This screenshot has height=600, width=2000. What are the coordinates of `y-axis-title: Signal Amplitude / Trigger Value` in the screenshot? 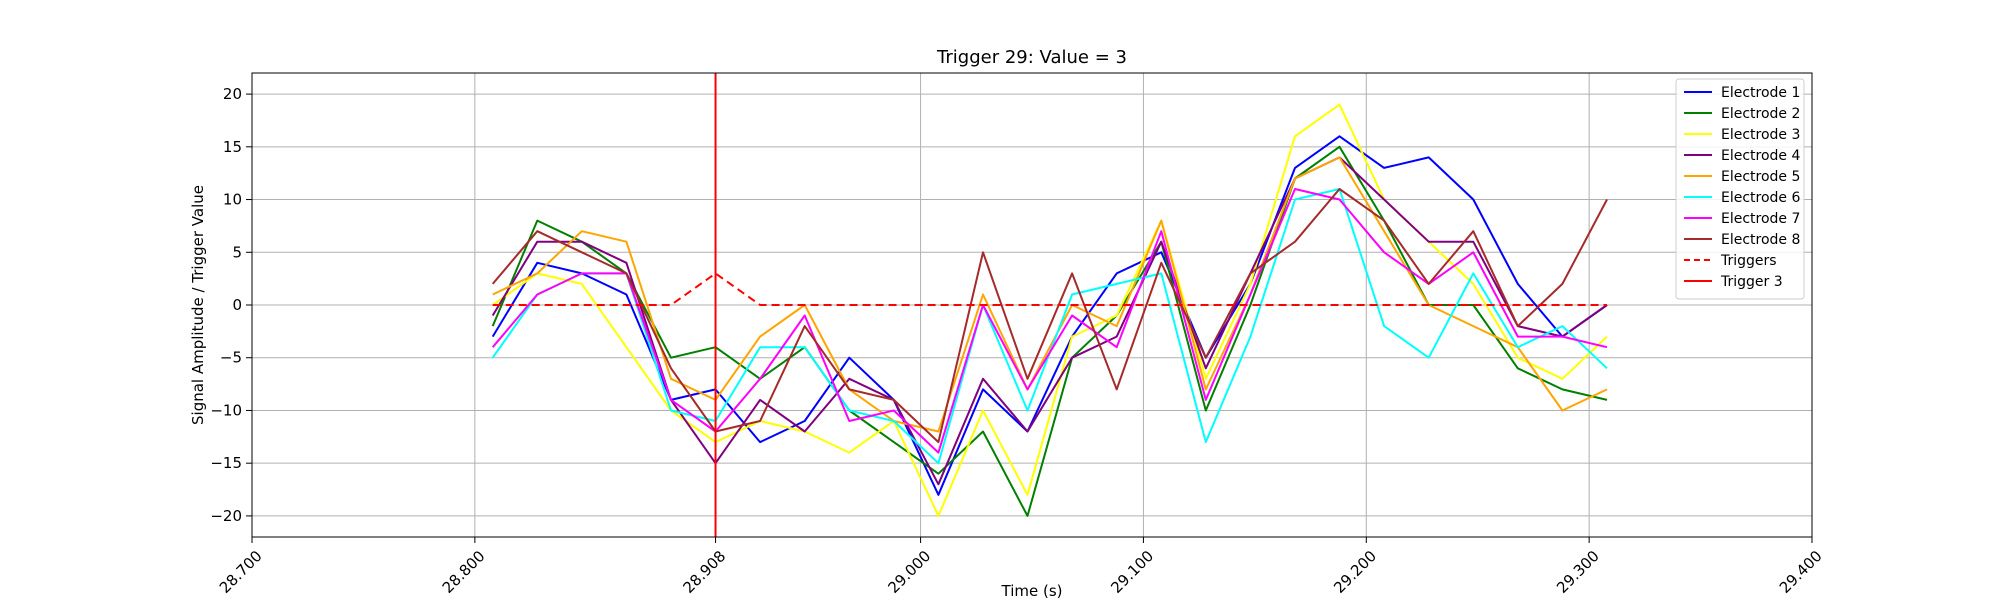 It's located at (198, 305).